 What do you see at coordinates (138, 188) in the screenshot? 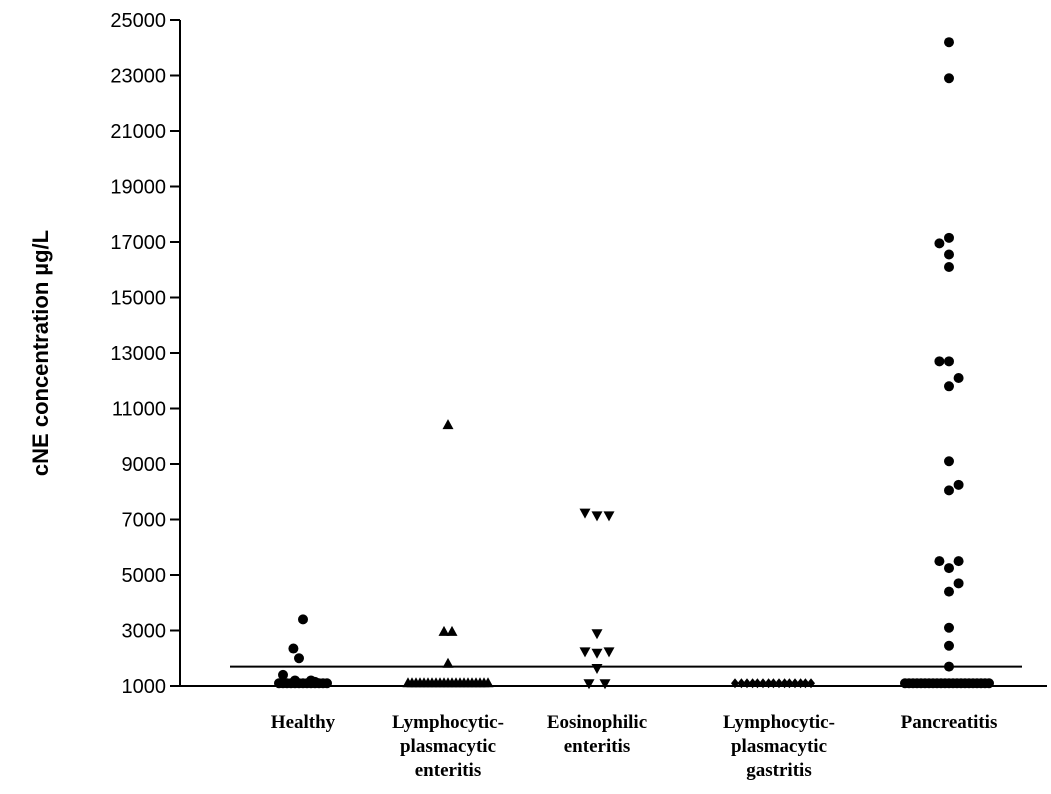
I see `y-tick-label: 19000` at bounding box center [138, 188].